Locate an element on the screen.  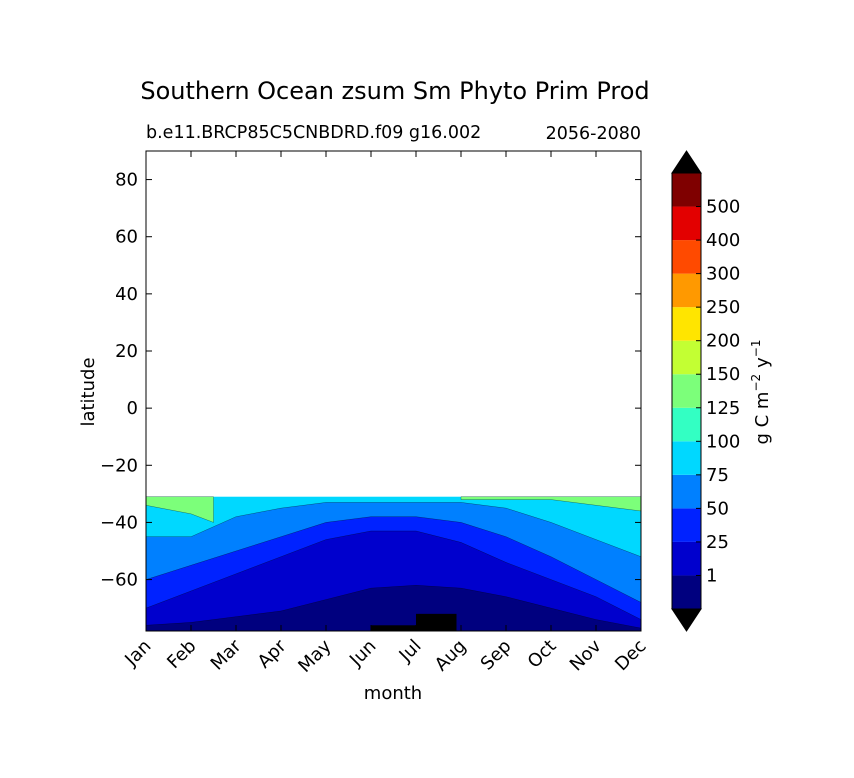
x-tick-label: Apr is located at coordinates (272, 653).